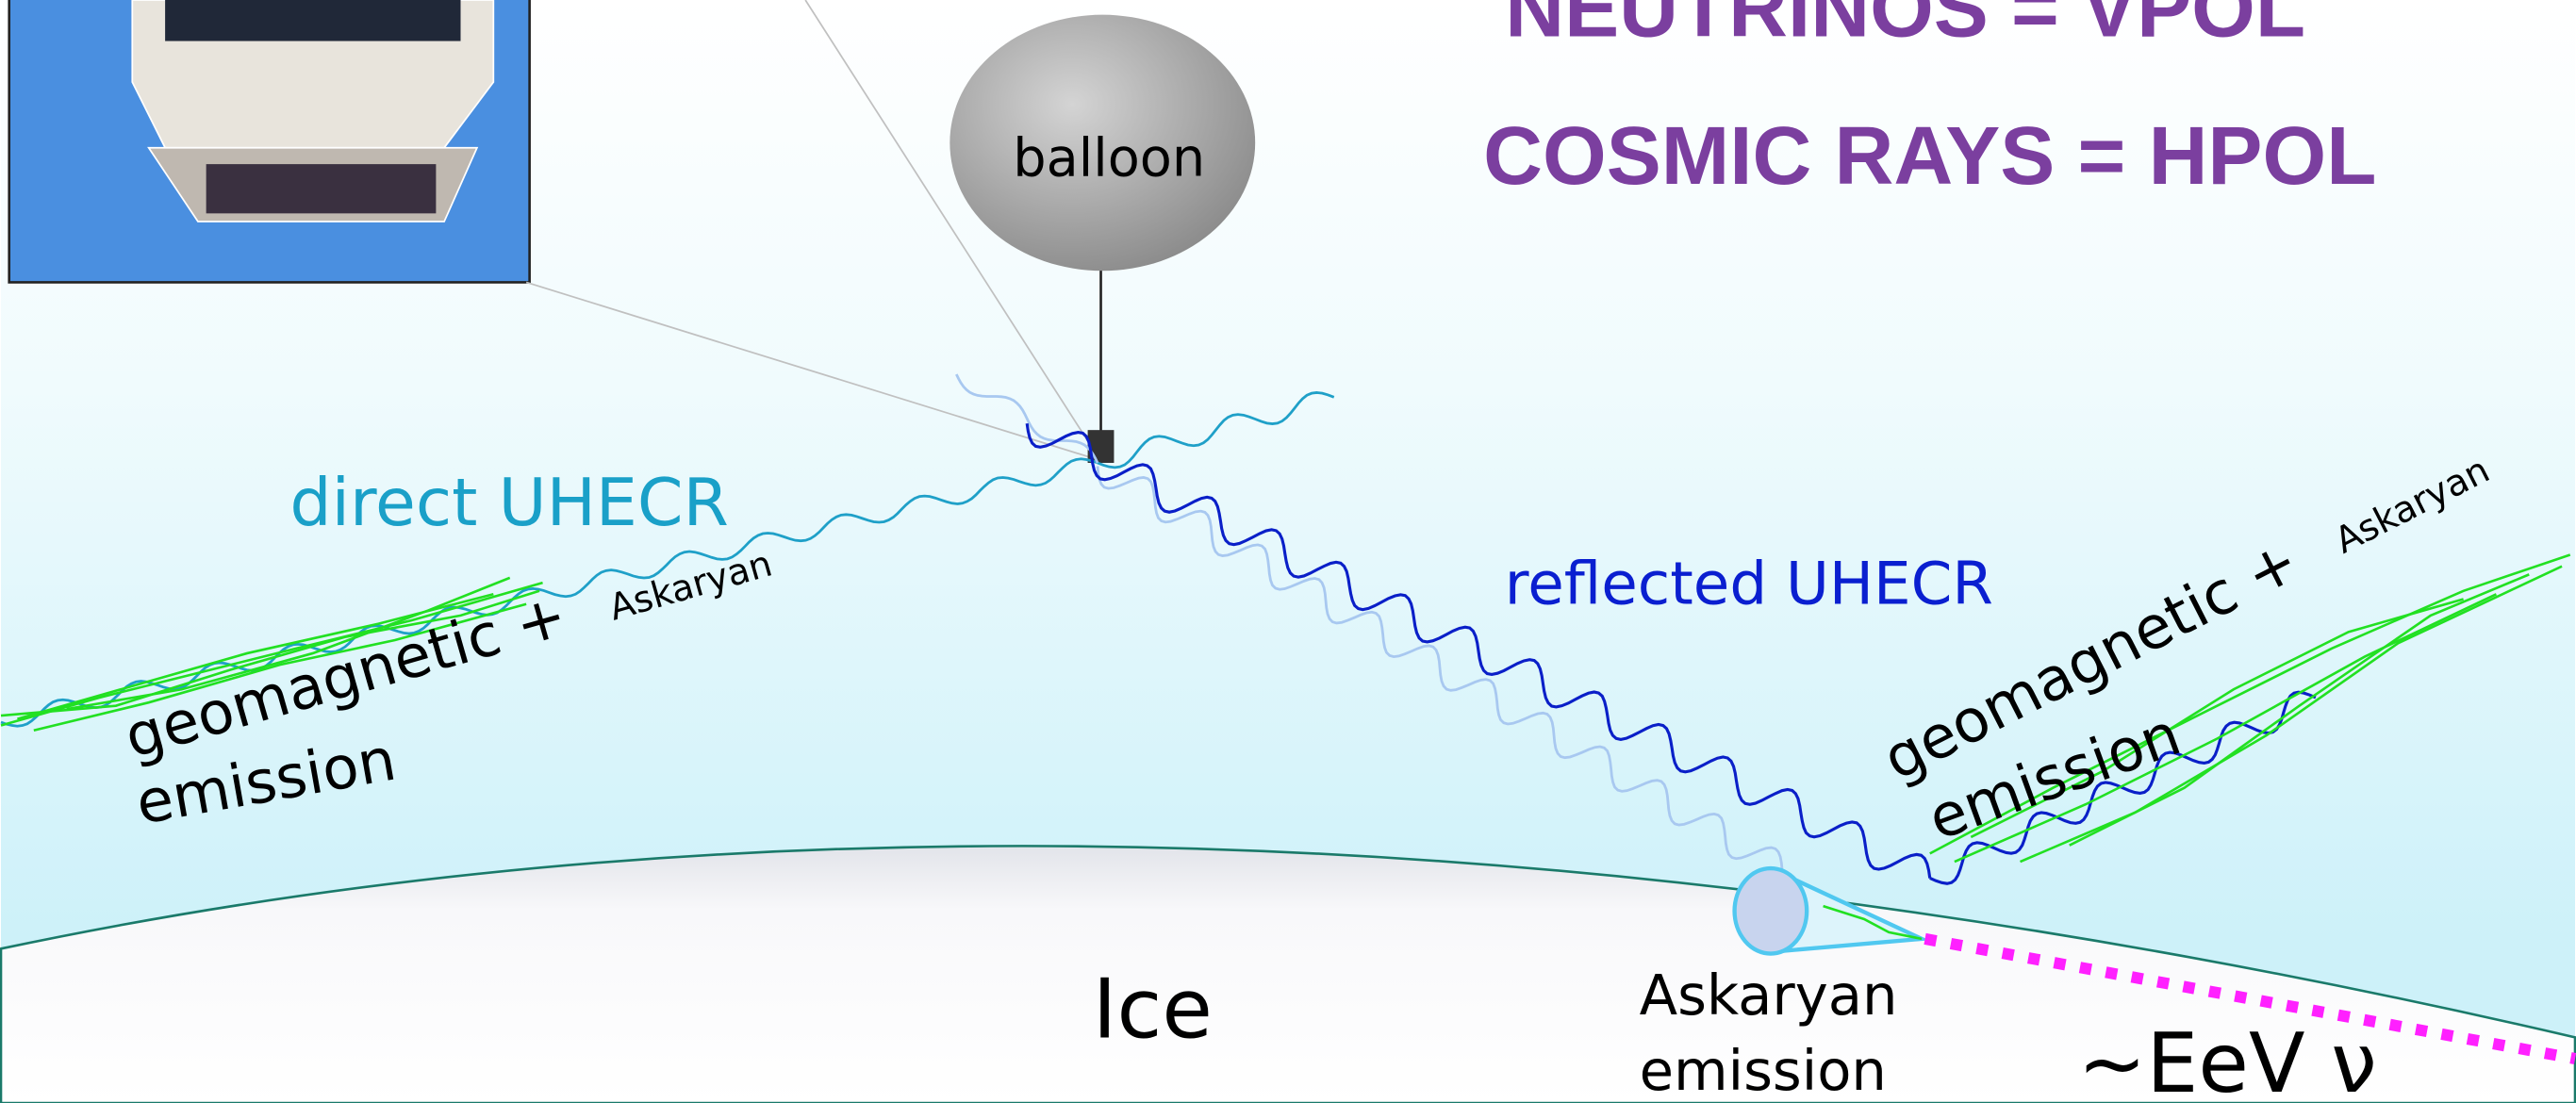 This screenshot has width=2576, height=1103. What do you see at coordinates (1769, 995) in the screenshot?
I see `askaryan-emission-label: Askaryan` at bounding box center [1769, 995].